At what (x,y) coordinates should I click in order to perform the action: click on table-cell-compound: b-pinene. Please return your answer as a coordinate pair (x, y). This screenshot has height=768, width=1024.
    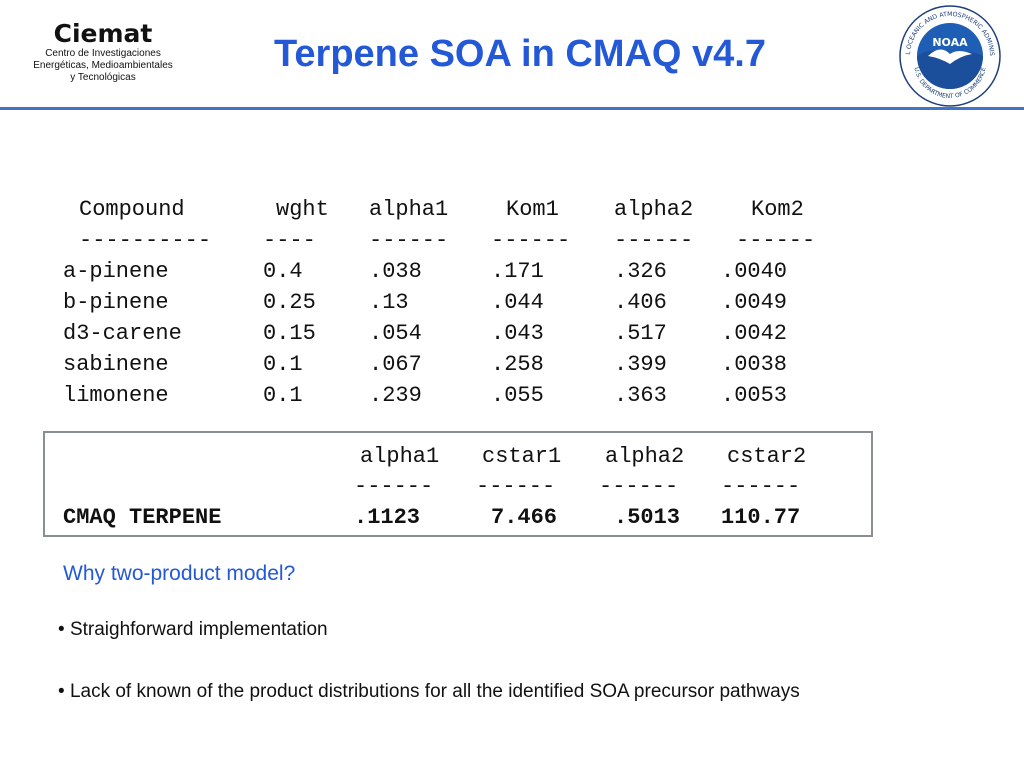
    Looking at the image, I should click on (116, 302).